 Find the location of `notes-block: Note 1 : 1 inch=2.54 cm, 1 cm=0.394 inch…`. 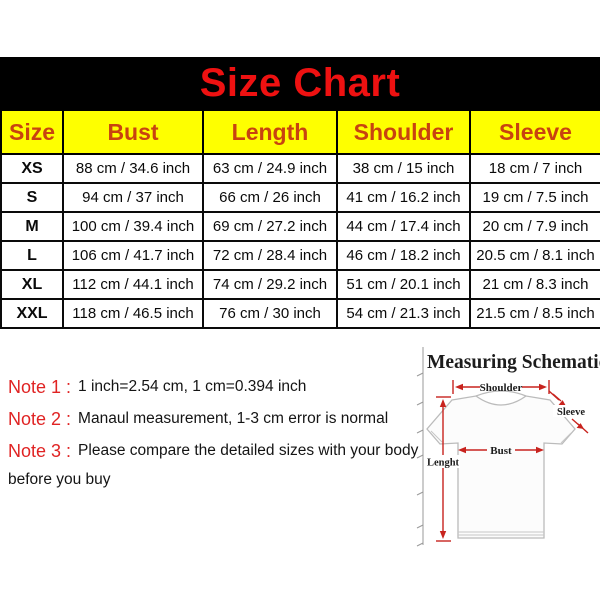

notes-block: Note 1 : 1 inch=2.54 cm, 1 cm=0.394 inch… is located at coordinates (213, 432).